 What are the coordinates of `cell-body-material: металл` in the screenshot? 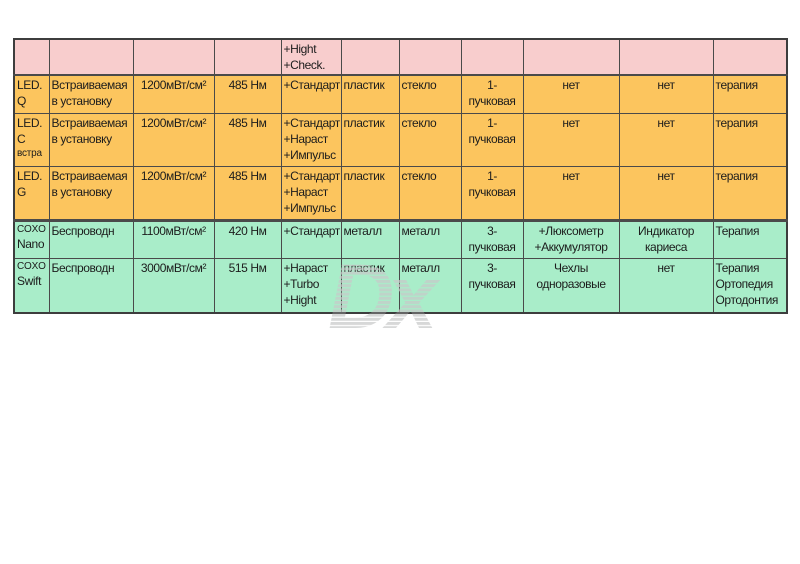 It's located at (370, 238).